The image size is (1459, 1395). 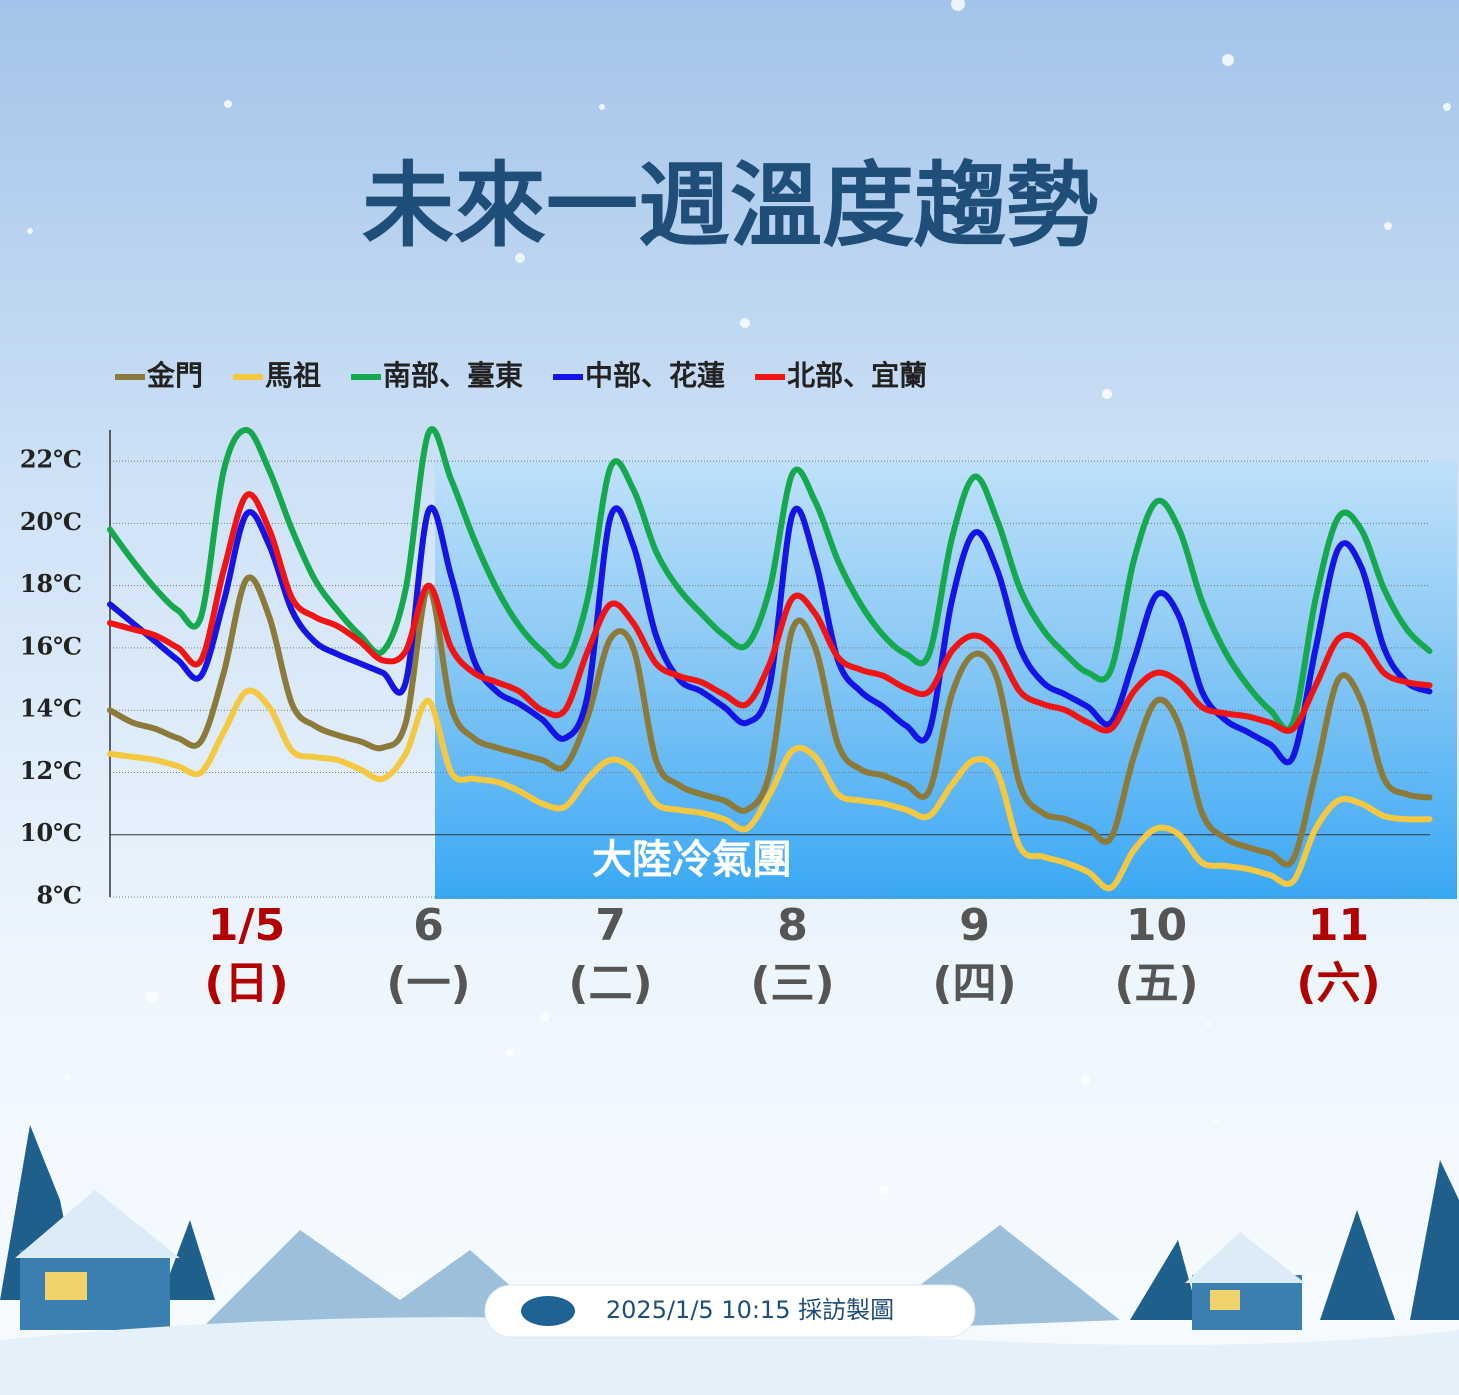 What do you see at coordinates (428, 925) in the screenshot?
I see `x-tick-label: 6` at bounding box center [428, 925].